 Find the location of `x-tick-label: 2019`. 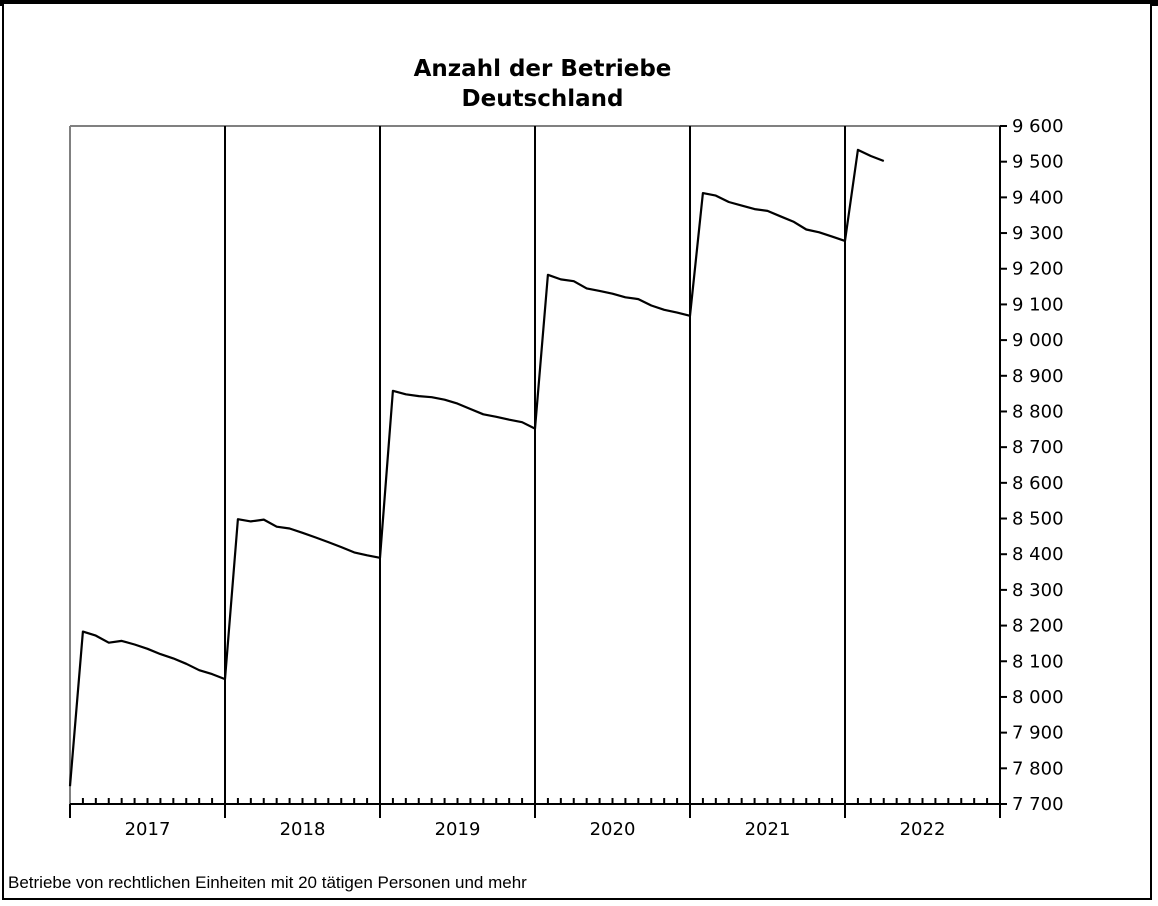

x-tick-label: 2019 is located at coordinates (458, 829).